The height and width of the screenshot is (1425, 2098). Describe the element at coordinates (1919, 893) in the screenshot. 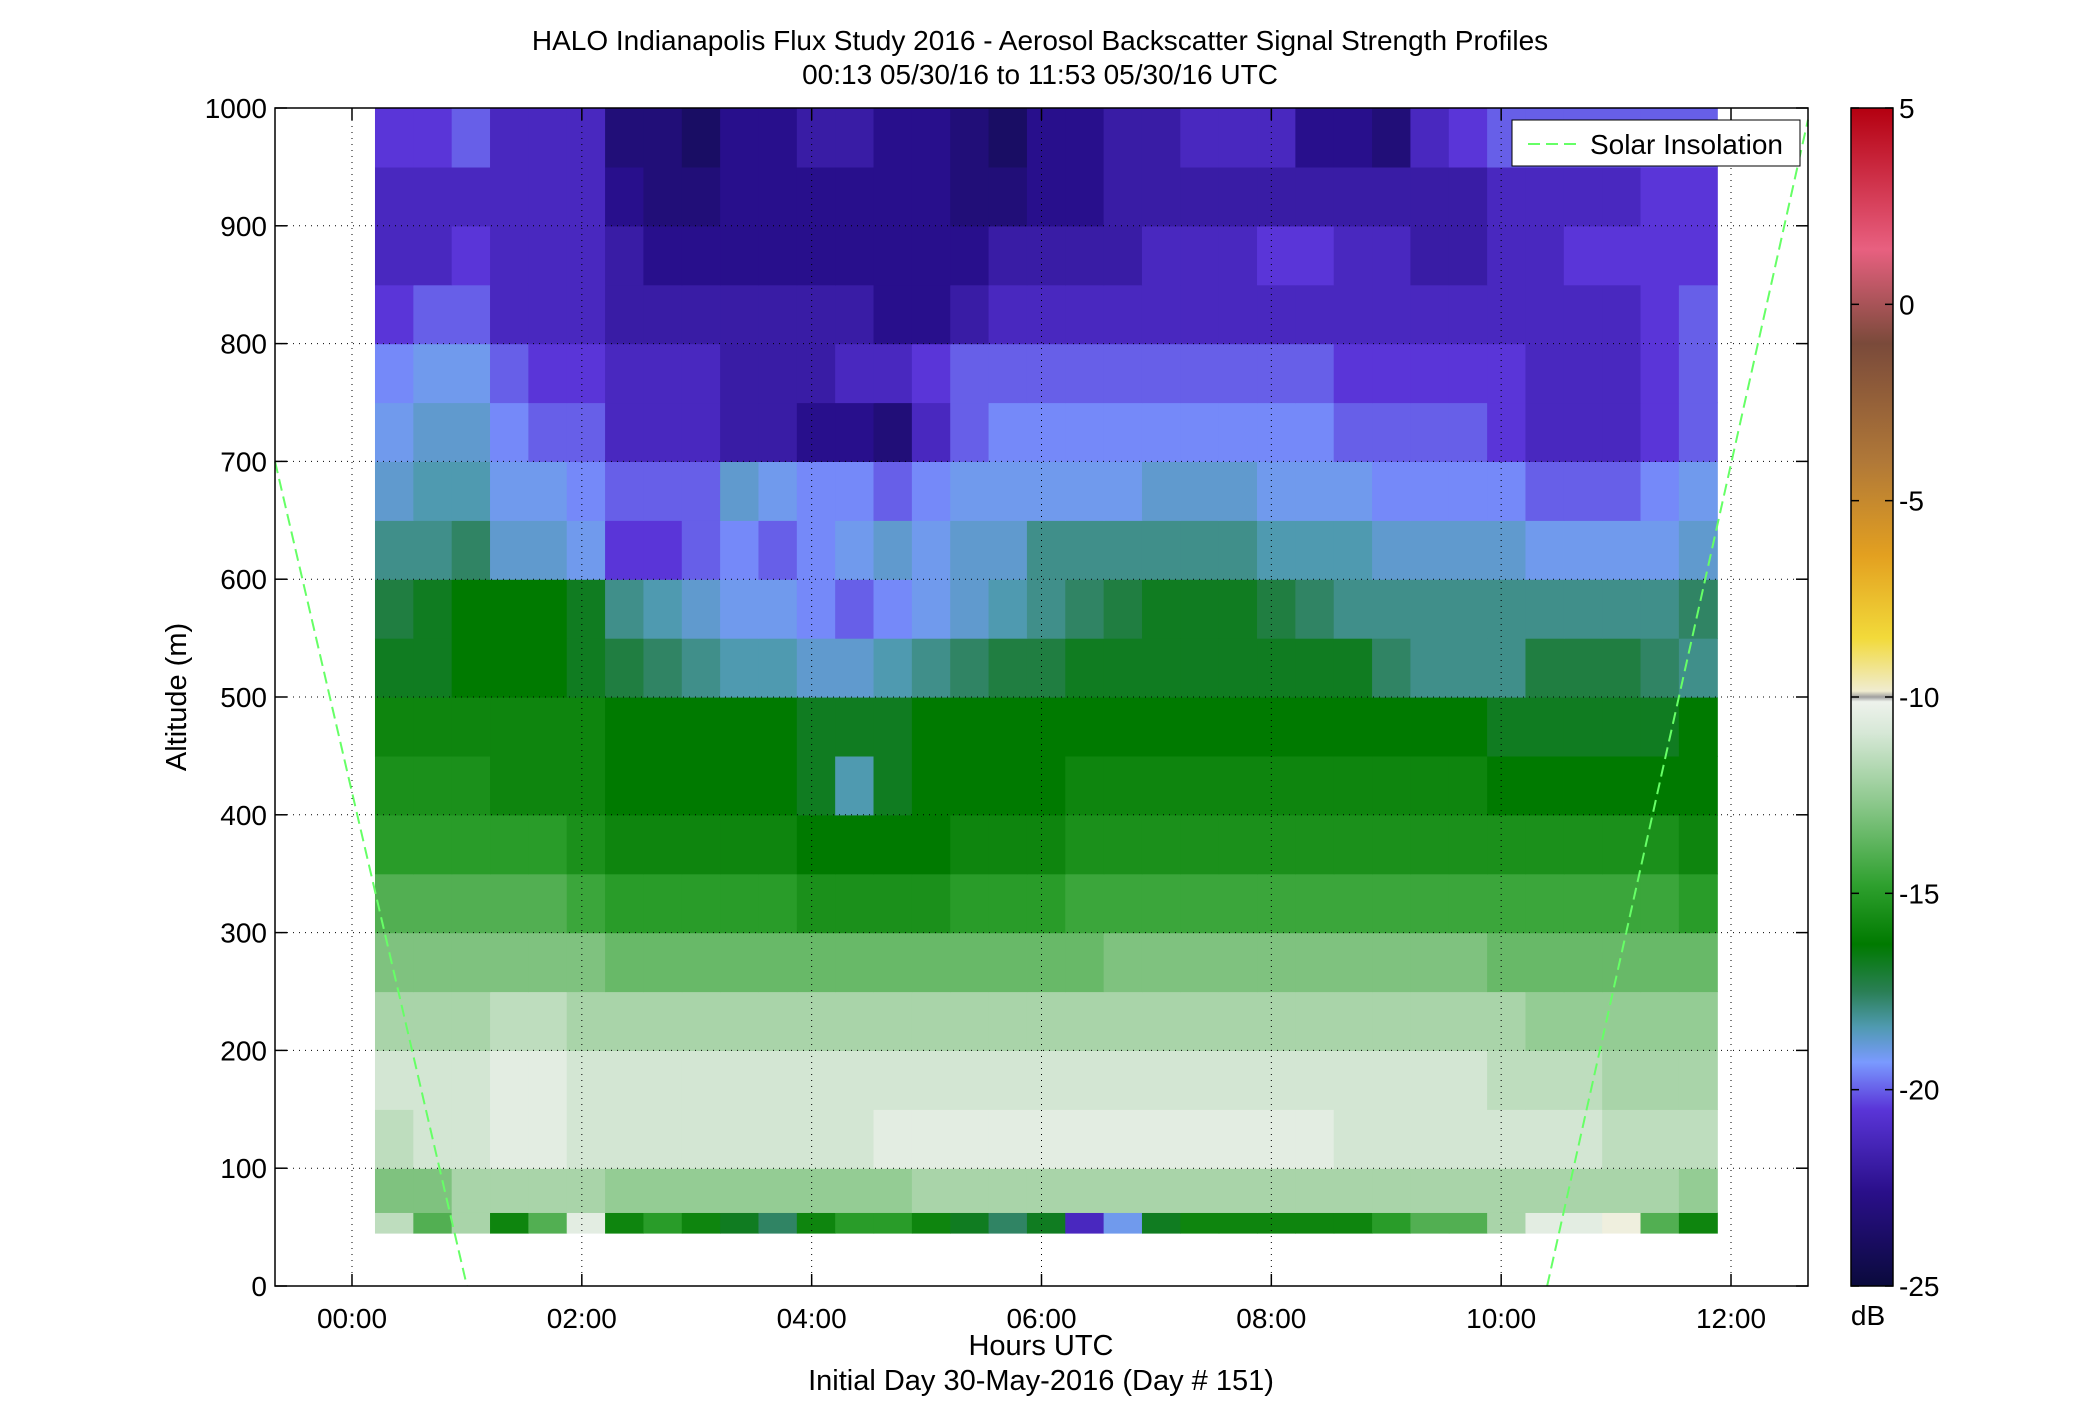

I see `colorbar-tick-label: -15` at that location.